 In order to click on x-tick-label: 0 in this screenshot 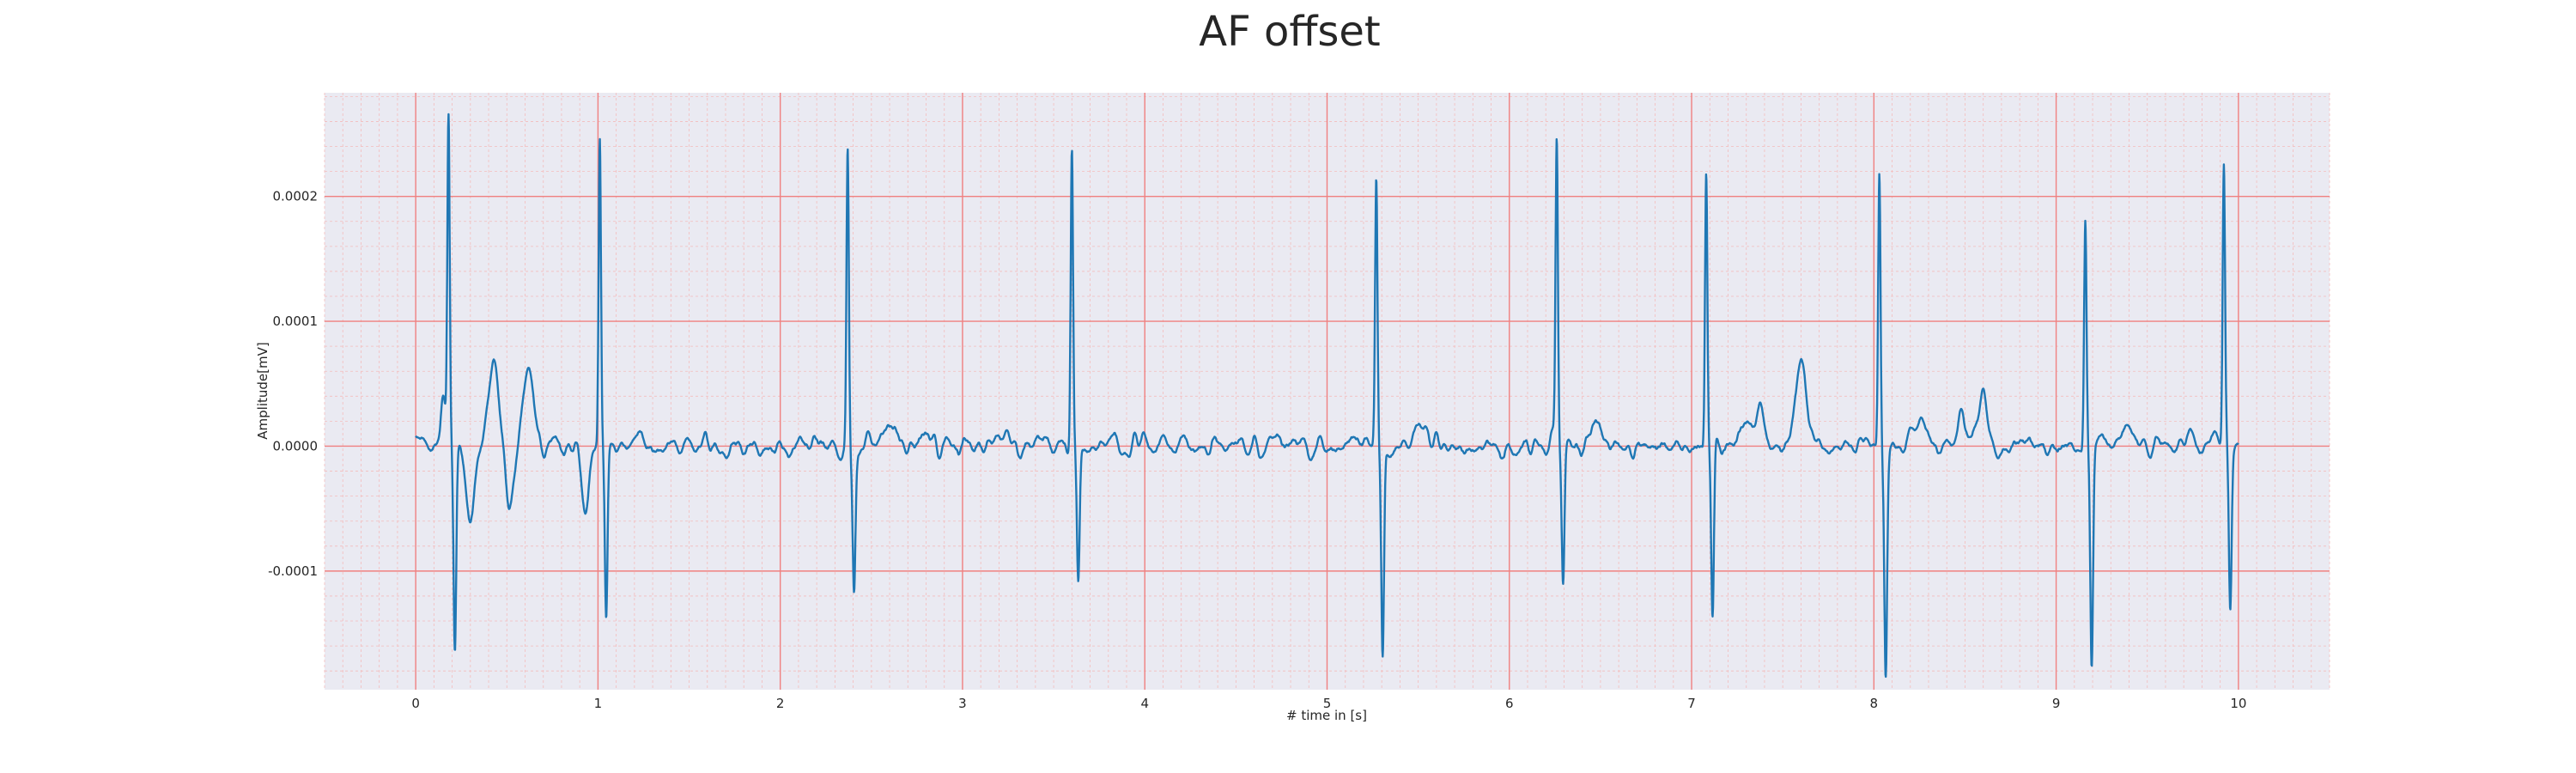, I will do `click(415, 703)`.